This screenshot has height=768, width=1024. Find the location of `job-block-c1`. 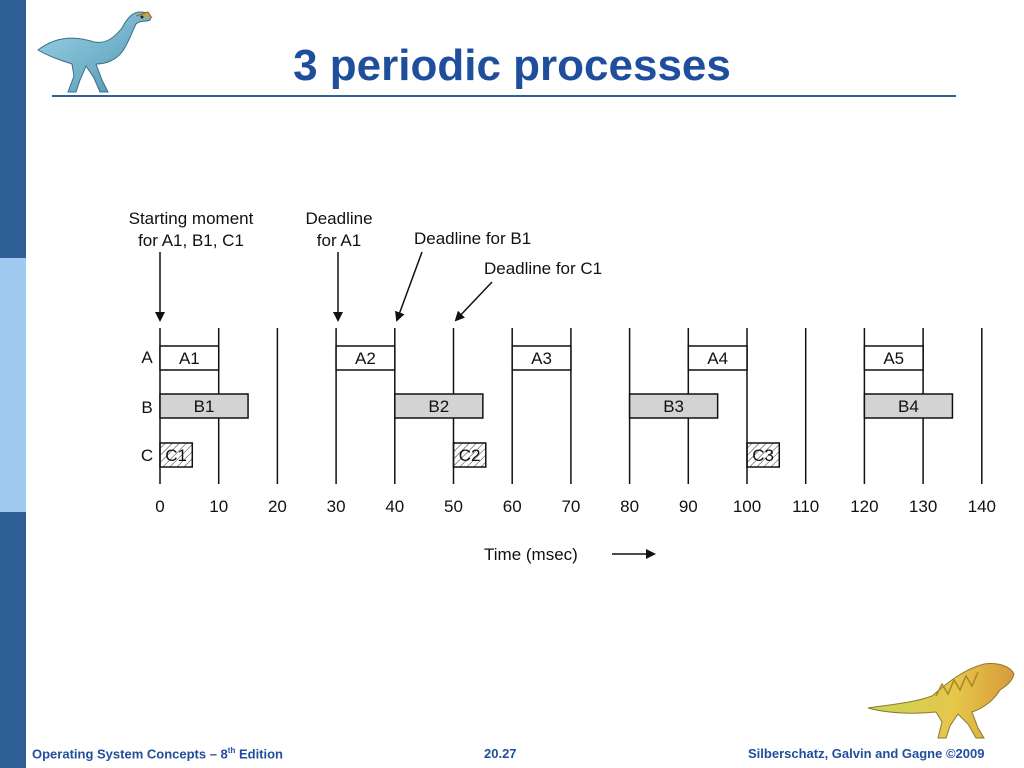

job-block-c1 is located at coordinates (176, 455).